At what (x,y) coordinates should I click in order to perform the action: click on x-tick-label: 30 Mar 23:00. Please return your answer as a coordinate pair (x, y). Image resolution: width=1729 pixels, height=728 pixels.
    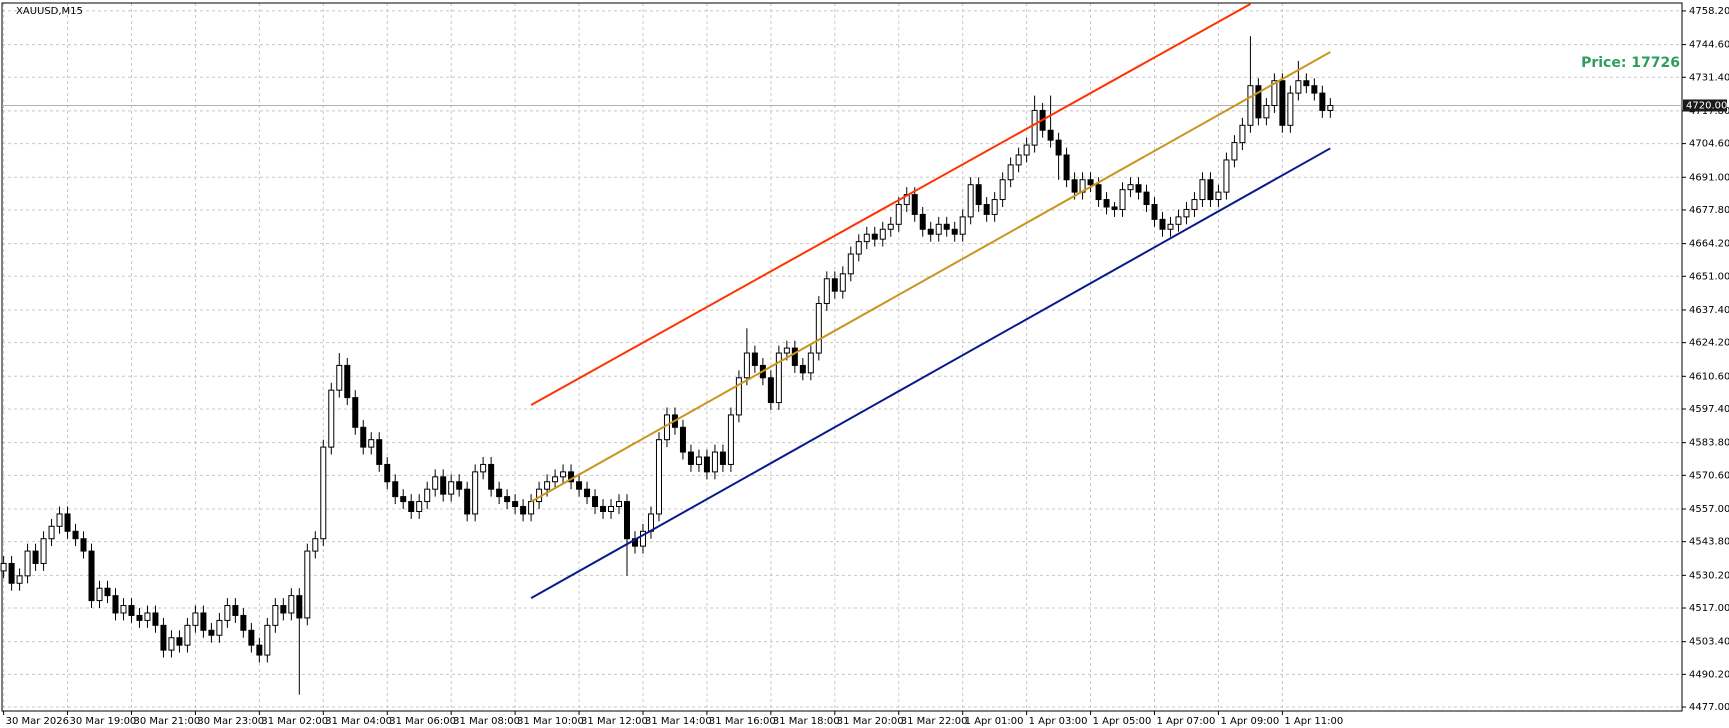
    Looking at the image, I should click on (230, 721).